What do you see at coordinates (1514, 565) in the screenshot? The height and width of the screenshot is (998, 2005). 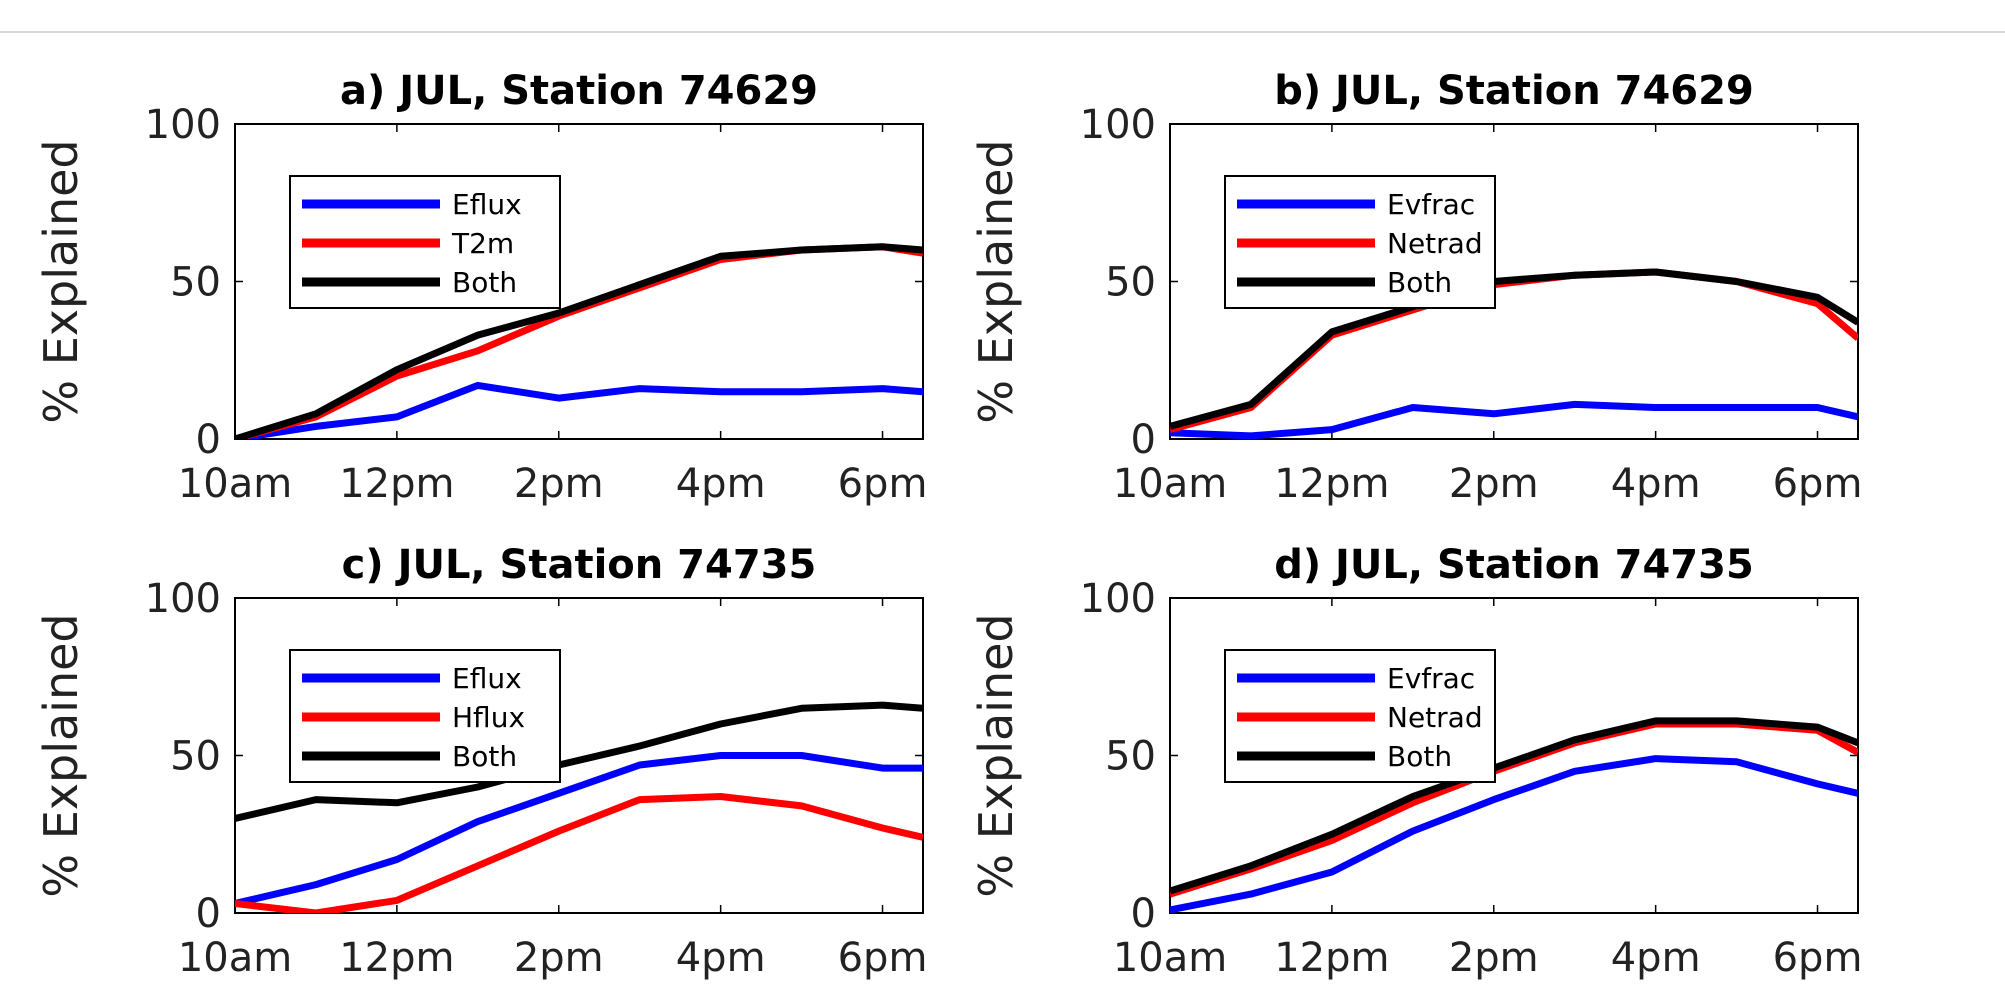 I see `chart-title: d) JUL, Station 74735` at bounding box center [1514, 565].